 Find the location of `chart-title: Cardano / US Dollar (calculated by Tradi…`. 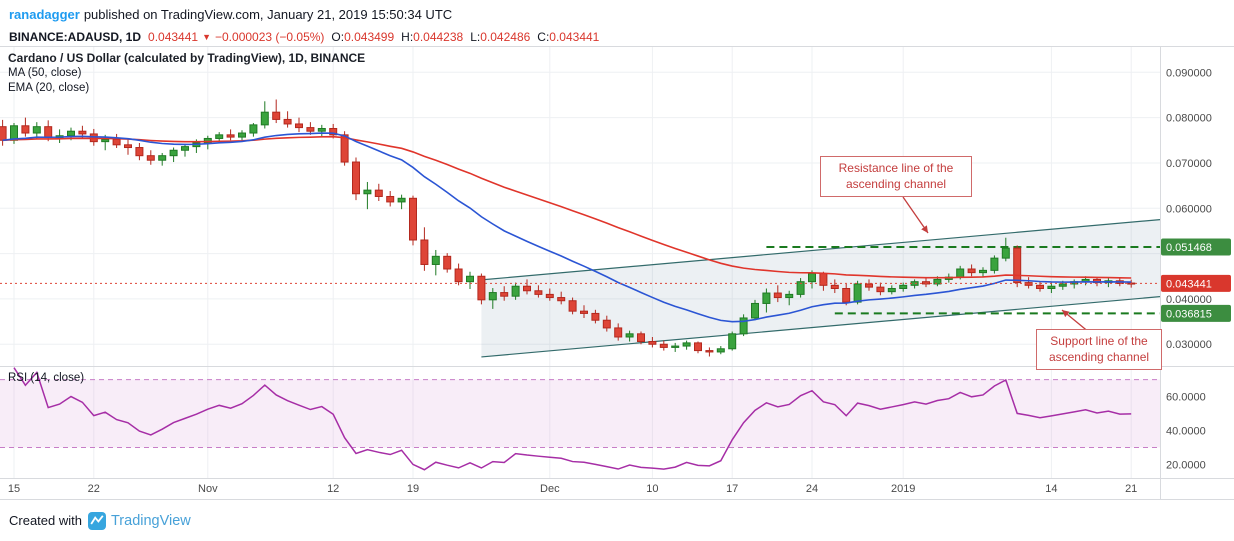

chart-title: Cardano / US Dollar (calculated by Tradi… is located at coordinates (187, 58).